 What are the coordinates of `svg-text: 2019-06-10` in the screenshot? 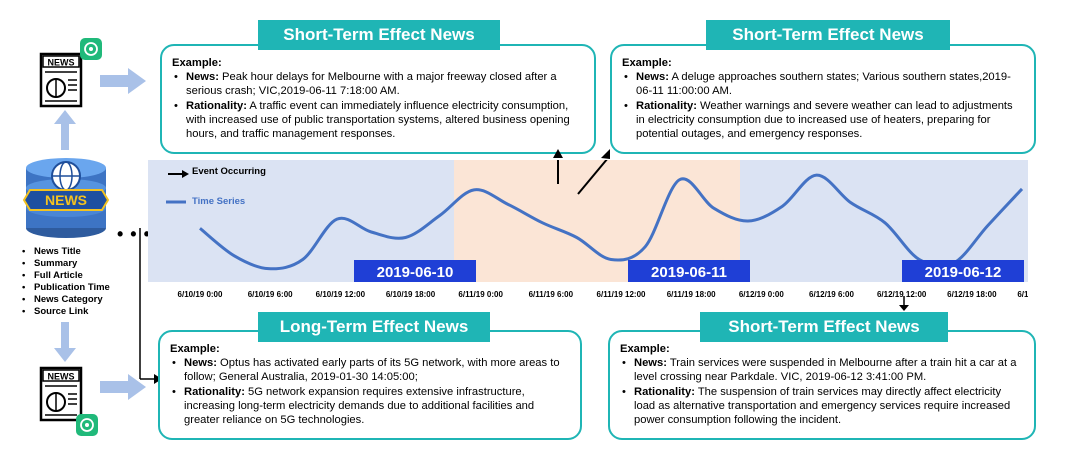 It's located at (415, 272).